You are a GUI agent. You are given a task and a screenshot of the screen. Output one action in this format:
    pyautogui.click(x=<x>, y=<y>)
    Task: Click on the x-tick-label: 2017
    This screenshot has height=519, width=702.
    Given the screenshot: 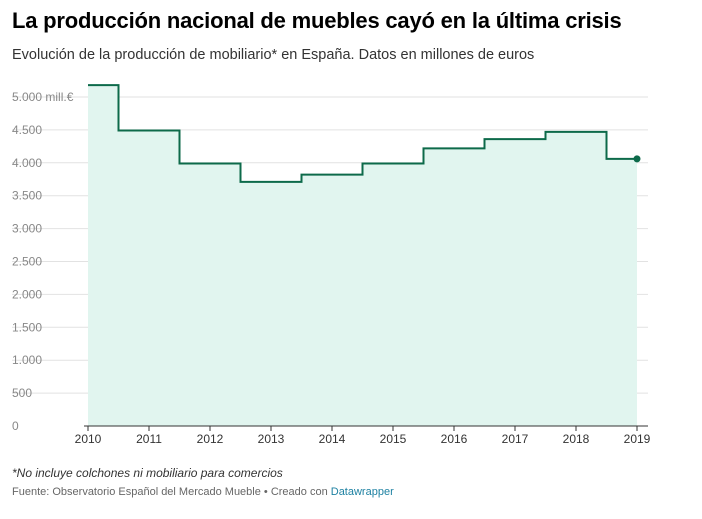 What is the action you would take?
    pyautogui.click(x=515, y=439)
    